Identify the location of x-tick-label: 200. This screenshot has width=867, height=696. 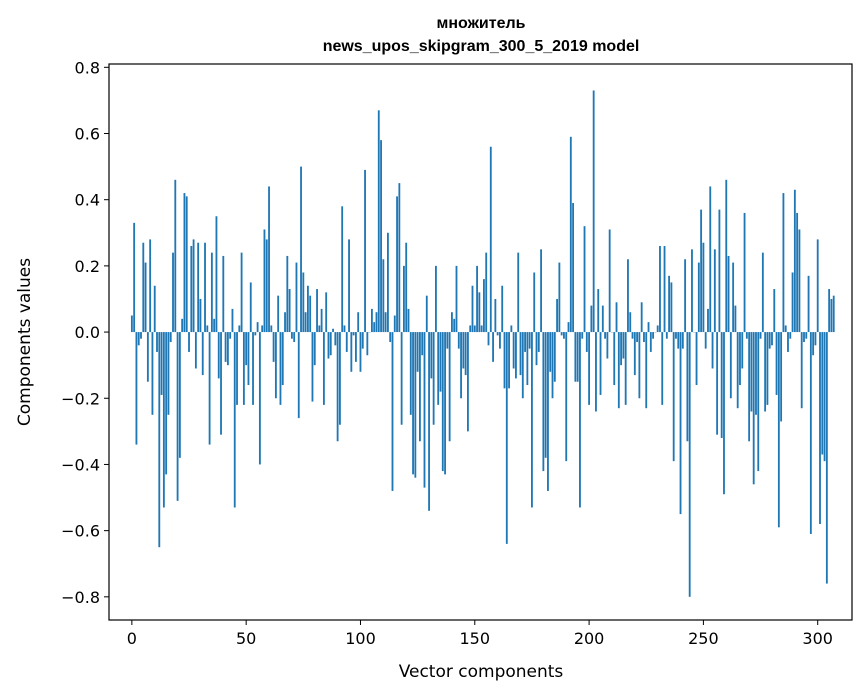
(589, 638).